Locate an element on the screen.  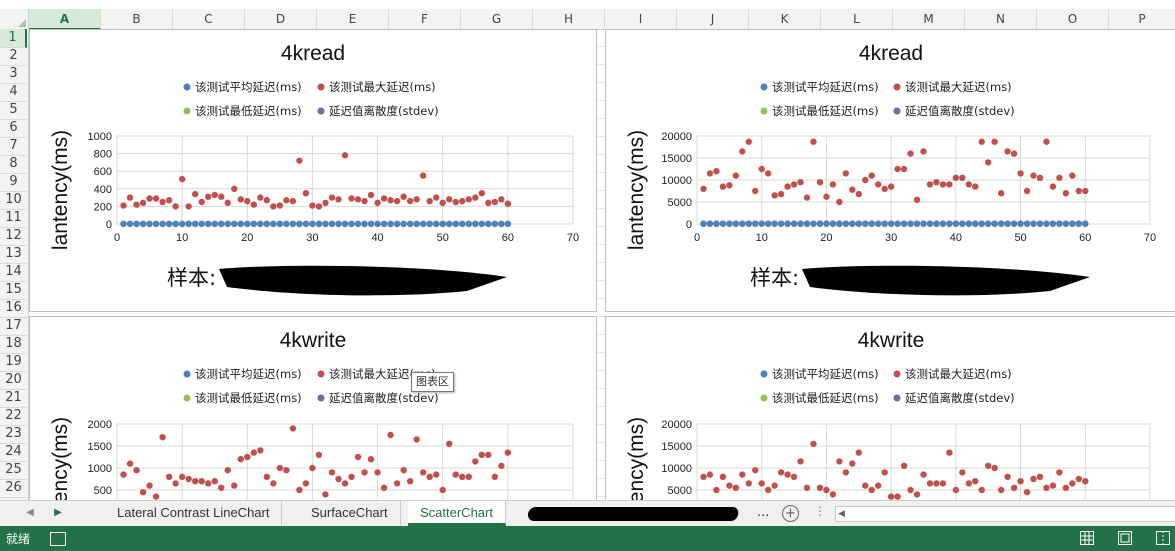
normal-view-icon is located at coordinates (1087, 538).